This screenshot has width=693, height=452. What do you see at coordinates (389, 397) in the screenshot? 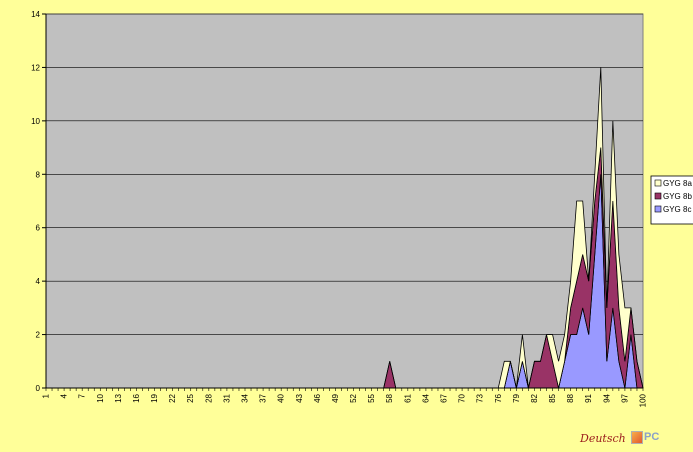
I see `x-tick-label: 58` at bounding box center [389, 397].